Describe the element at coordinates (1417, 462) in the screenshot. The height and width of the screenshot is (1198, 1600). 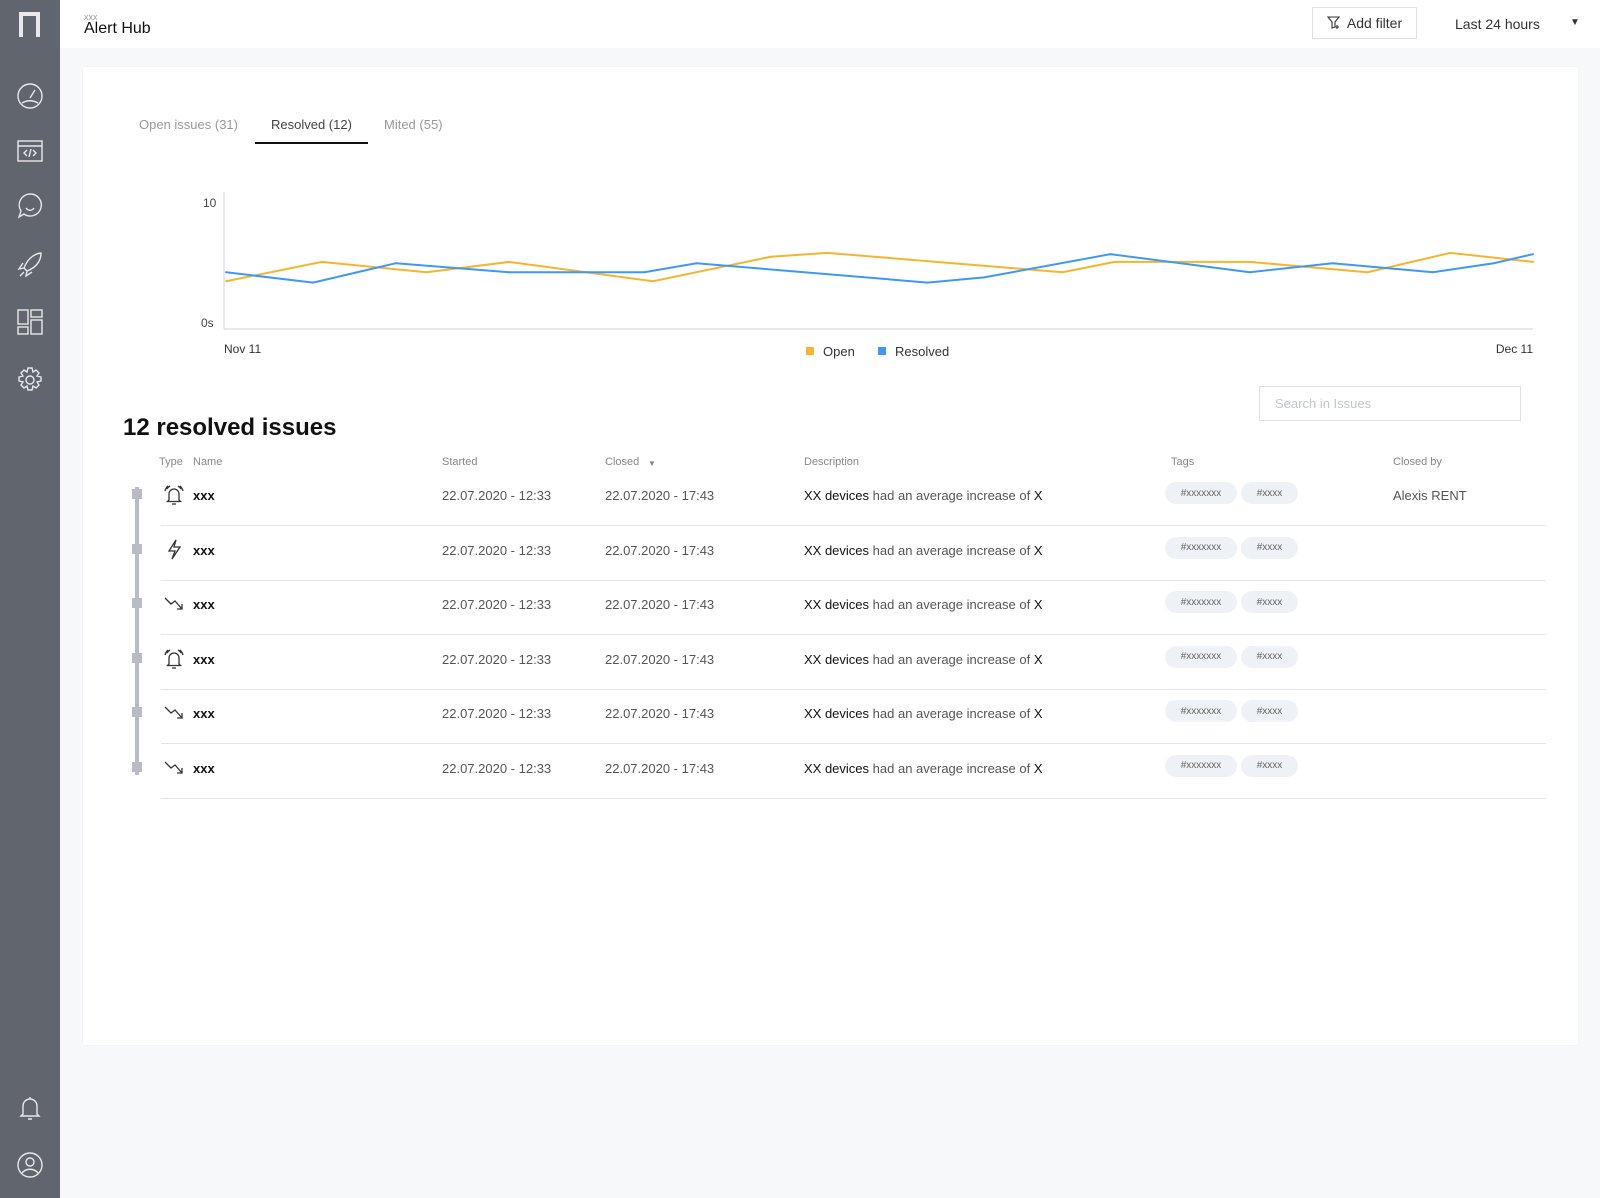
I see `col-closed-by: Closed by` at that location.